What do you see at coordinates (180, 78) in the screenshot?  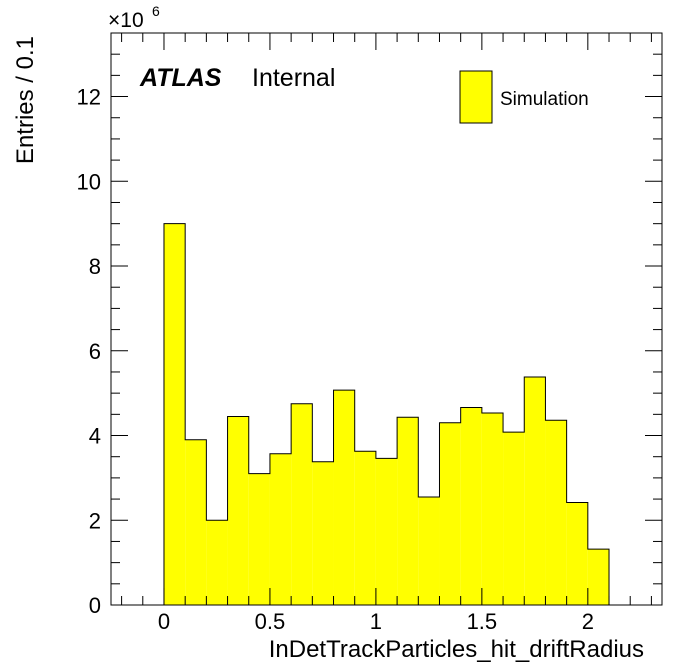 I see `atlas-label: ATLAS` at bounding box center [180, 78].